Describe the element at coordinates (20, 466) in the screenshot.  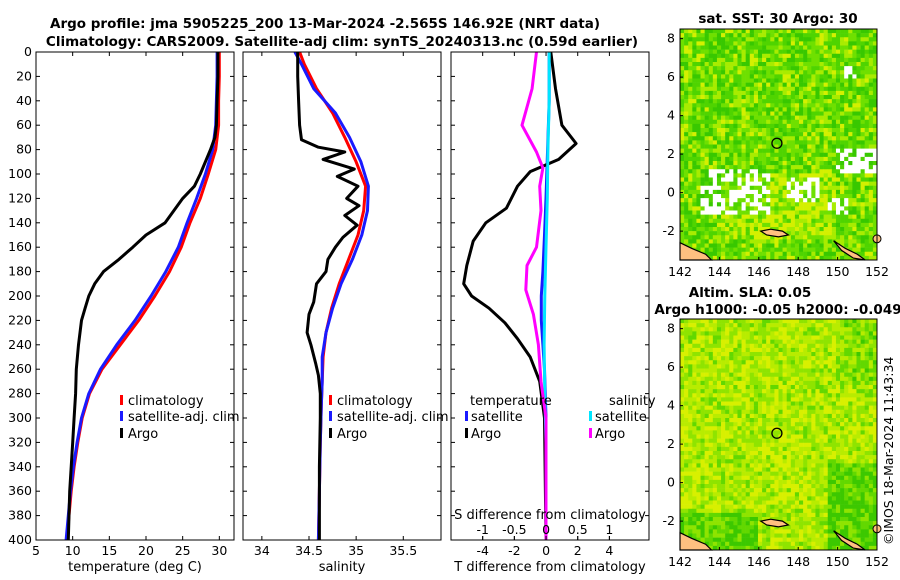
I see `y-tick-label: 340` at that location.